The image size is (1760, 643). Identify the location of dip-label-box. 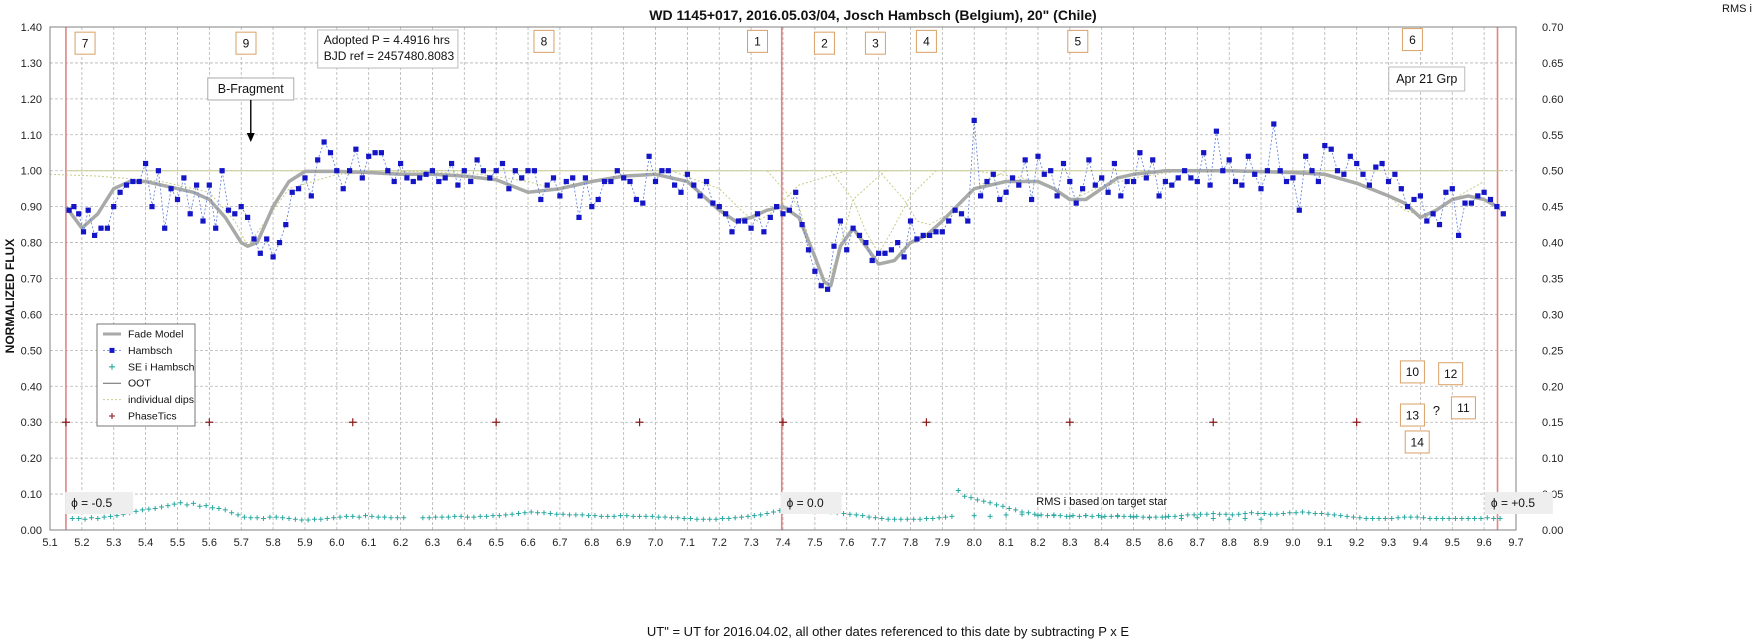
(1417, 442).